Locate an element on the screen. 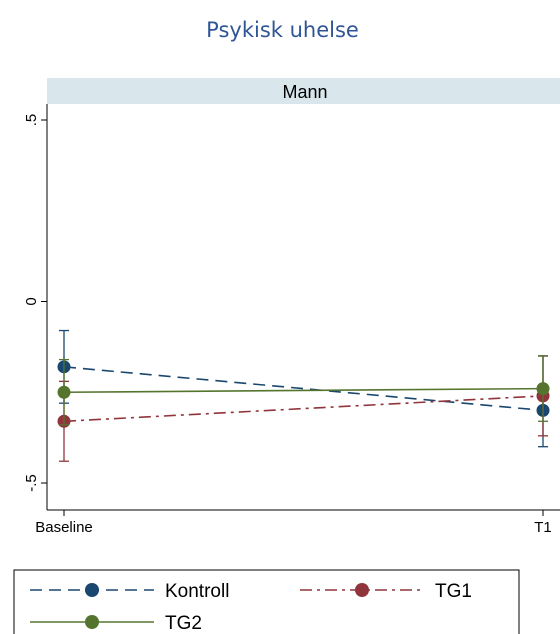 The image size is (560, 634). legend-item: TG1 is located at coordinates (386, 591).